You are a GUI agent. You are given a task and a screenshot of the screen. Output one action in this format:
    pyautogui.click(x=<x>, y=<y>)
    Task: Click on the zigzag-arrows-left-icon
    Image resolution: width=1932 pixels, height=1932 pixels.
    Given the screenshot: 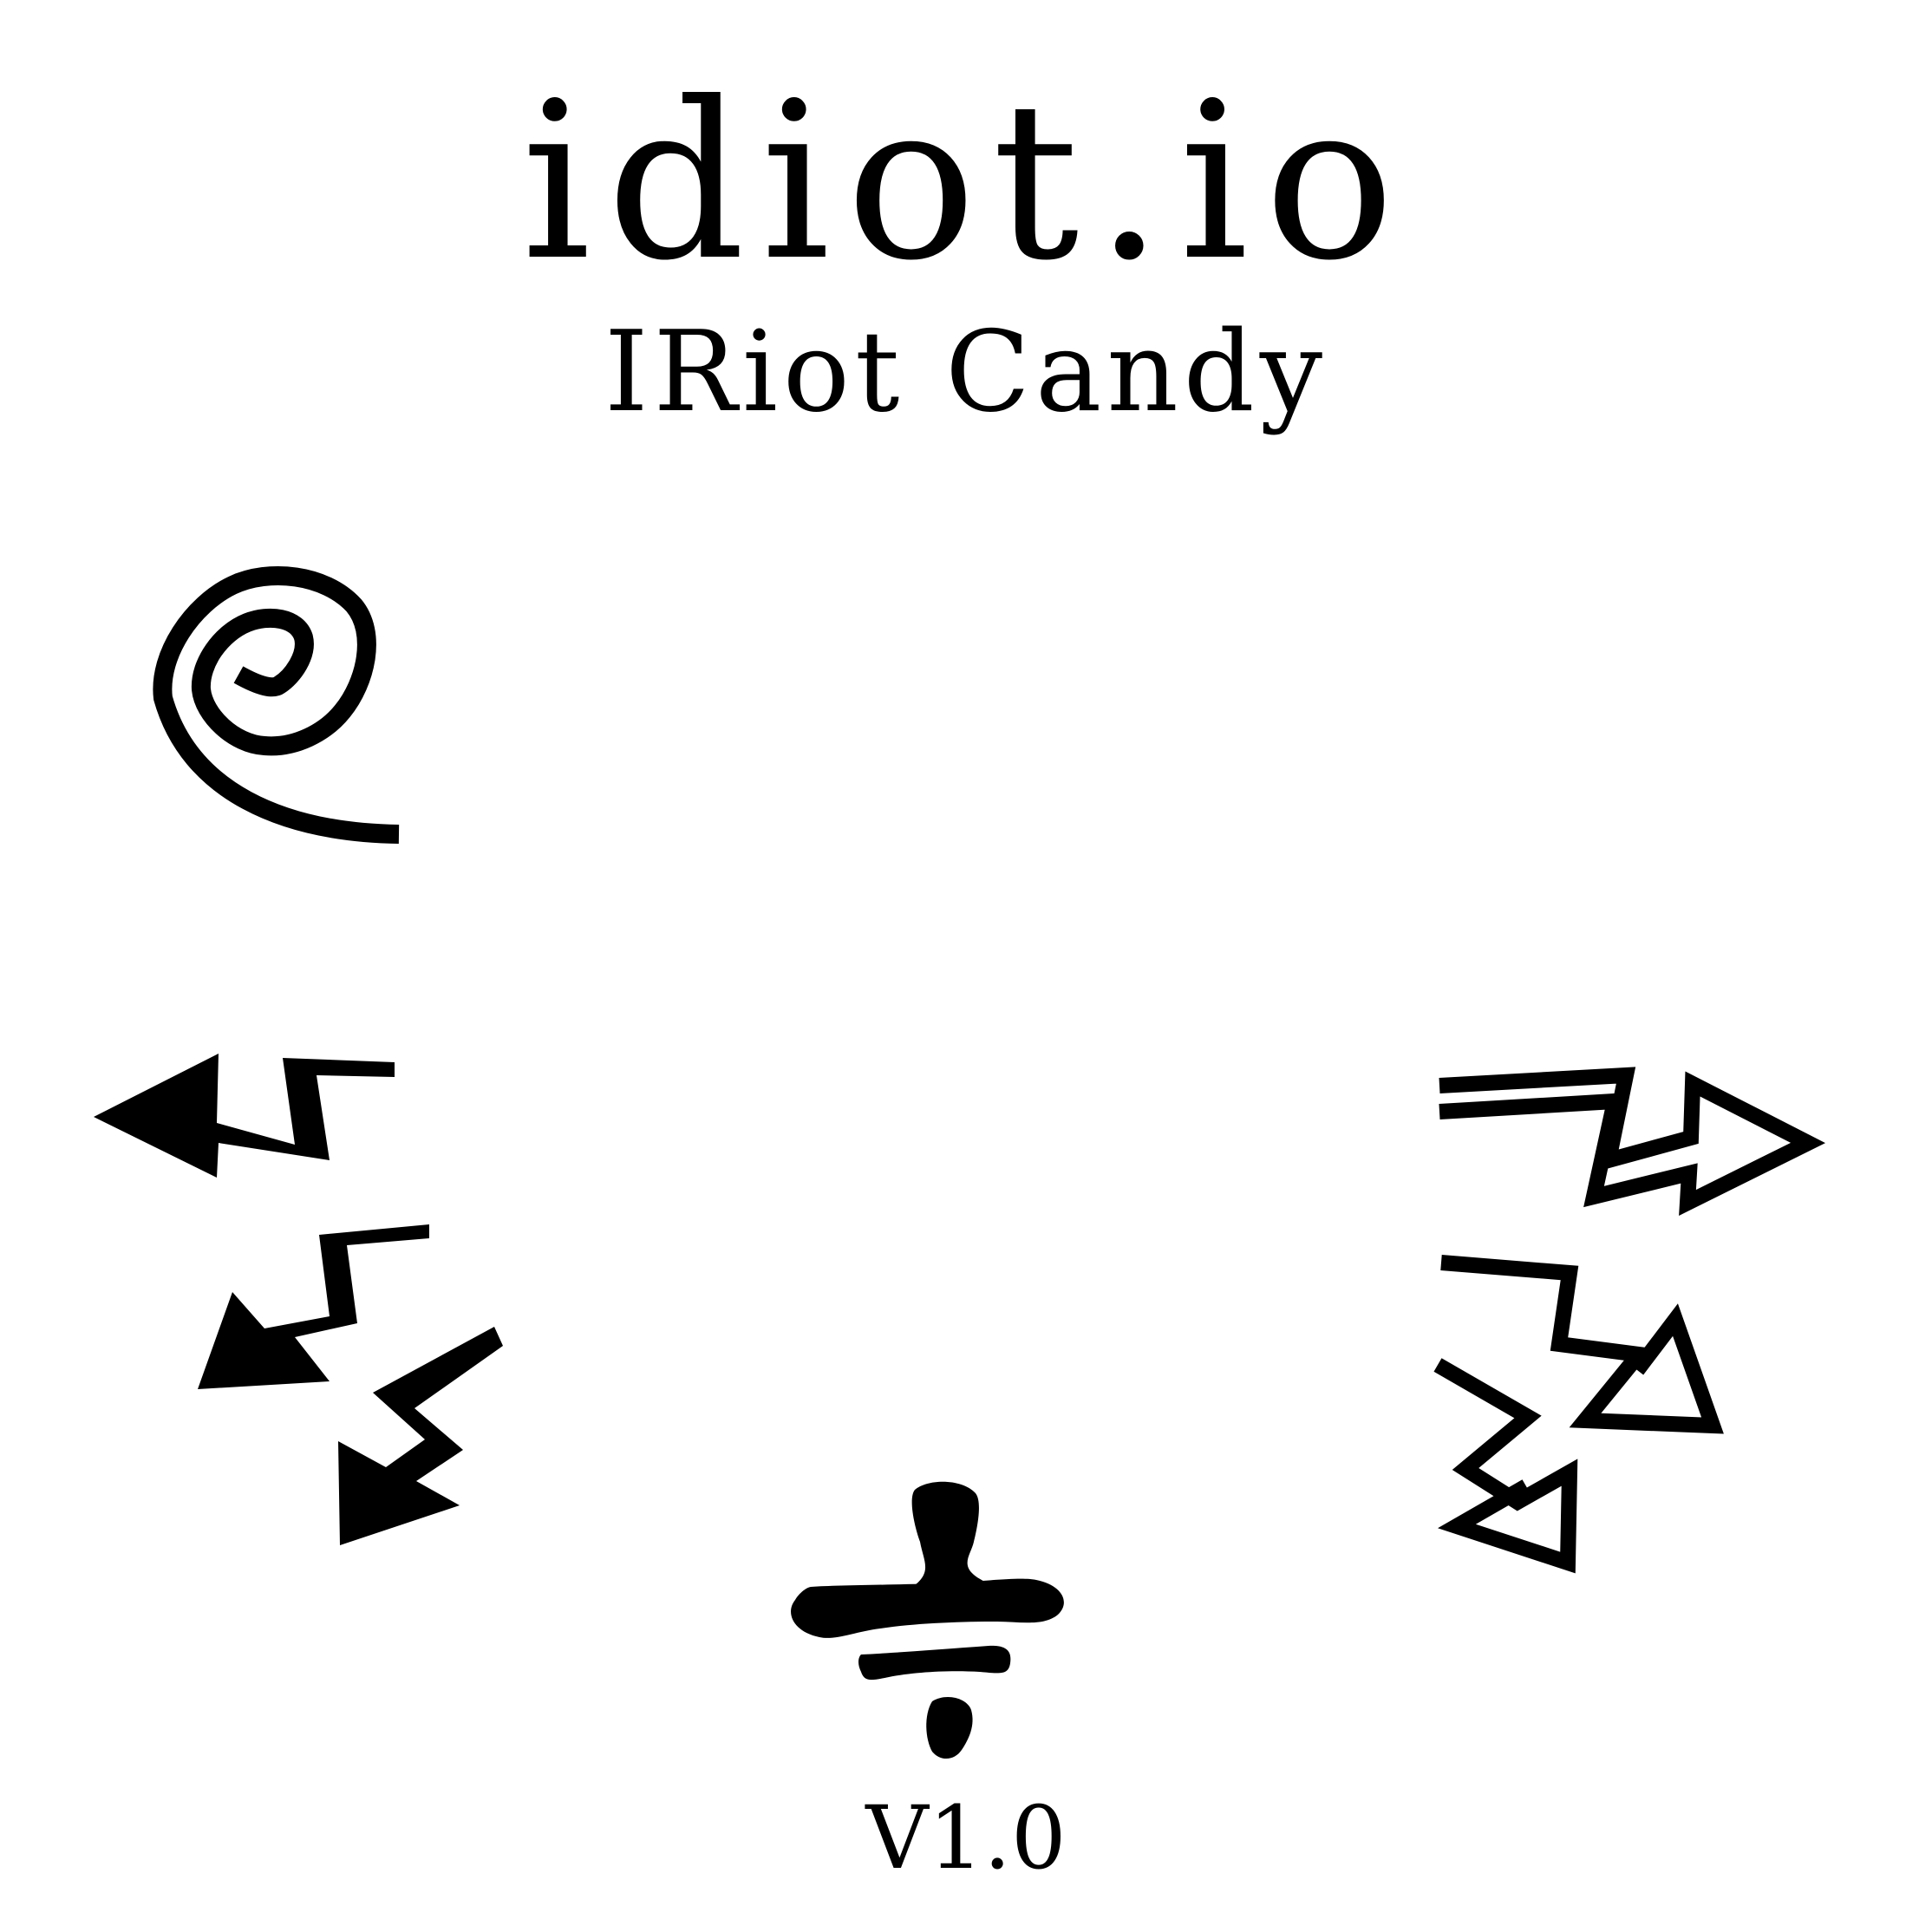 What is the action you would take?
    pyautogui.click(x=298, y=1299)
    